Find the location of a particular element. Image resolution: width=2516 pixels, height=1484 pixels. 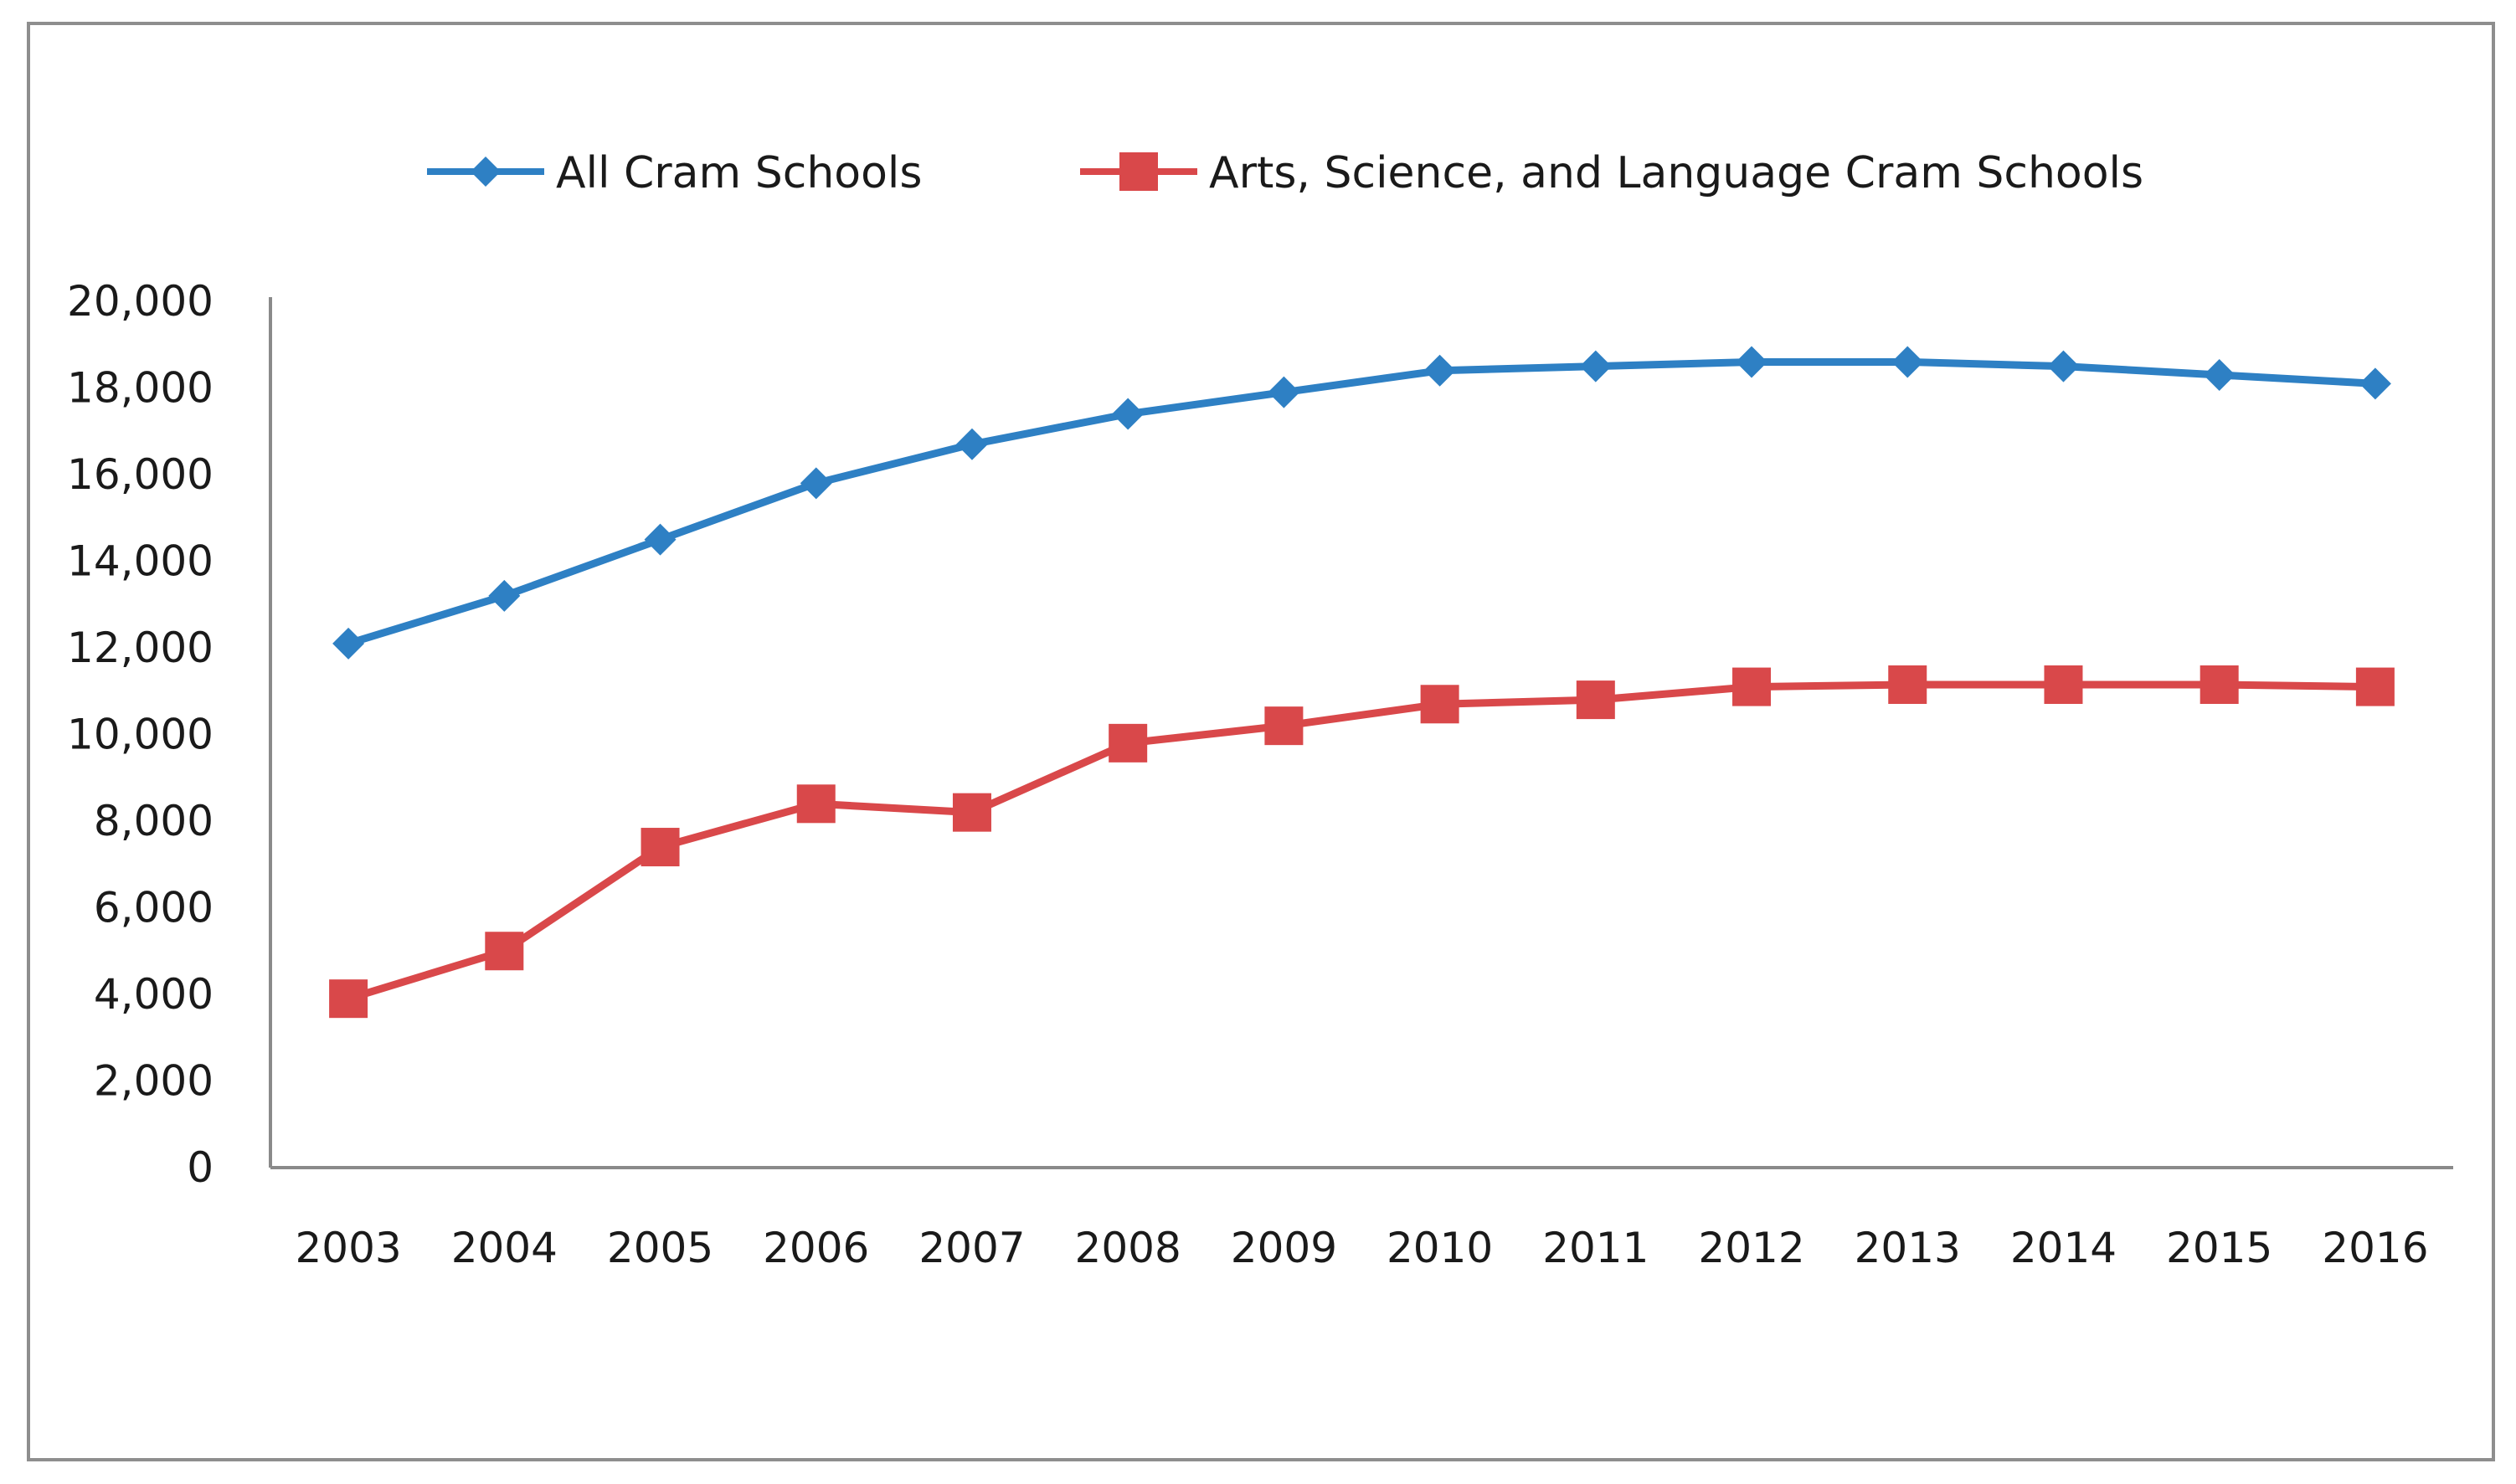

y-tick-label: 6,000 is located at coordinates (154, 908).